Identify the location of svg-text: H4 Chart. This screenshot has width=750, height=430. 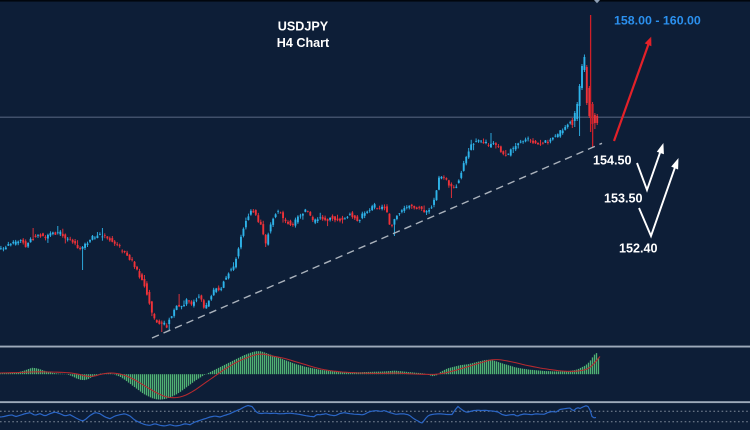
(303, 43).